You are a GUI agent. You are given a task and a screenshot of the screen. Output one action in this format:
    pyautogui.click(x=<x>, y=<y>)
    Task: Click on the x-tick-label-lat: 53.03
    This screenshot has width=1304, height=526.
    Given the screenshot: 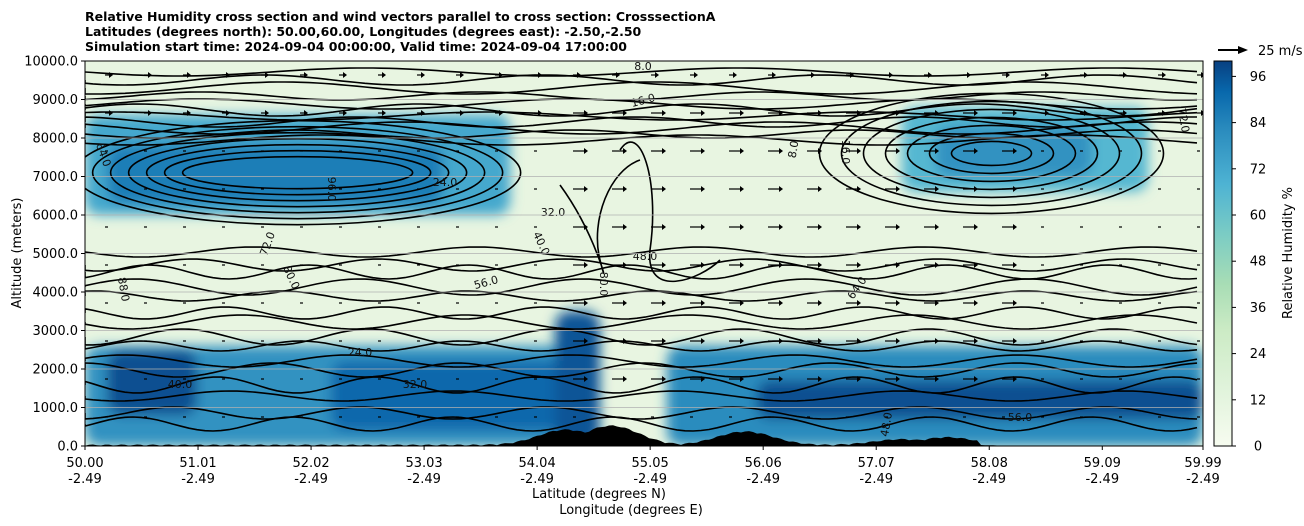 What is the action you would take?
    pyautogui.click(x=423, y=463)
    